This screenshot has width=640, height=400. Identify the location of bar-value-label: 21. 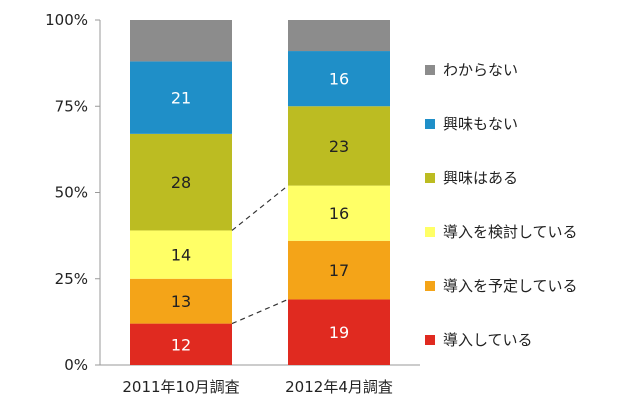
(181, 98).